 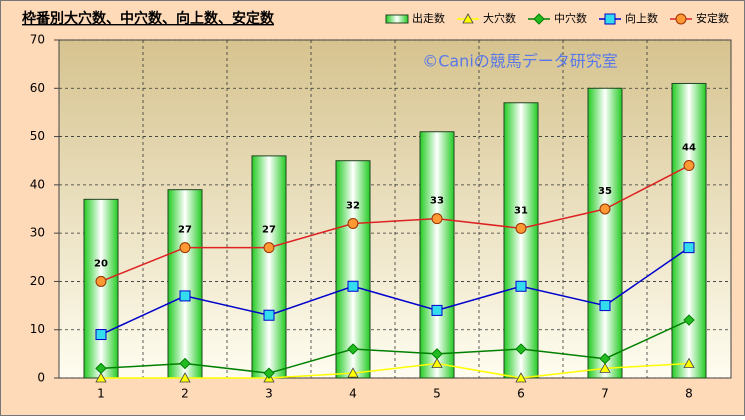 What do you see at coordinates (437, 201) in the screenshot?
I see `data-label: 33` at bounding box center [437, 201].